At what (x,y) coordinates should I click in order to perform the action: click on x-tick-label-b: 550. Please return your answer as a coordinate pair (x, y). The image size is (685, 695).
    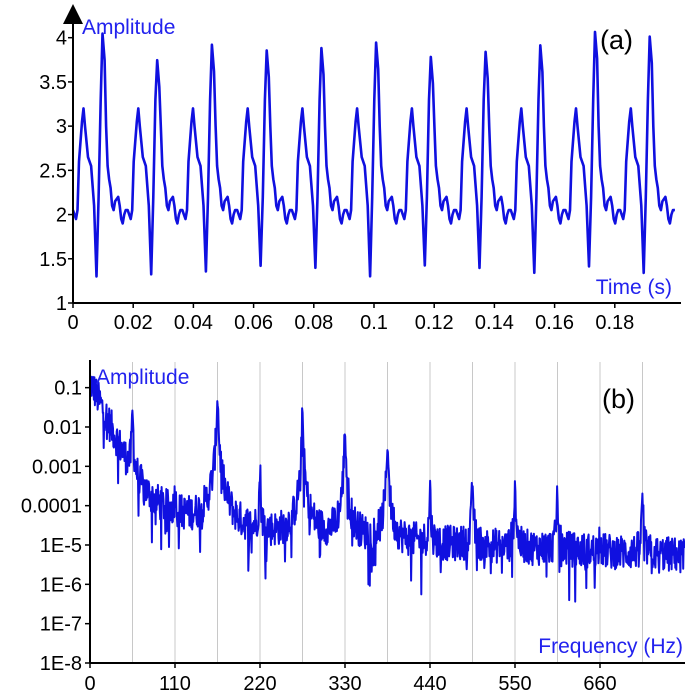
    Looking at the image, I should click on (514, 684).